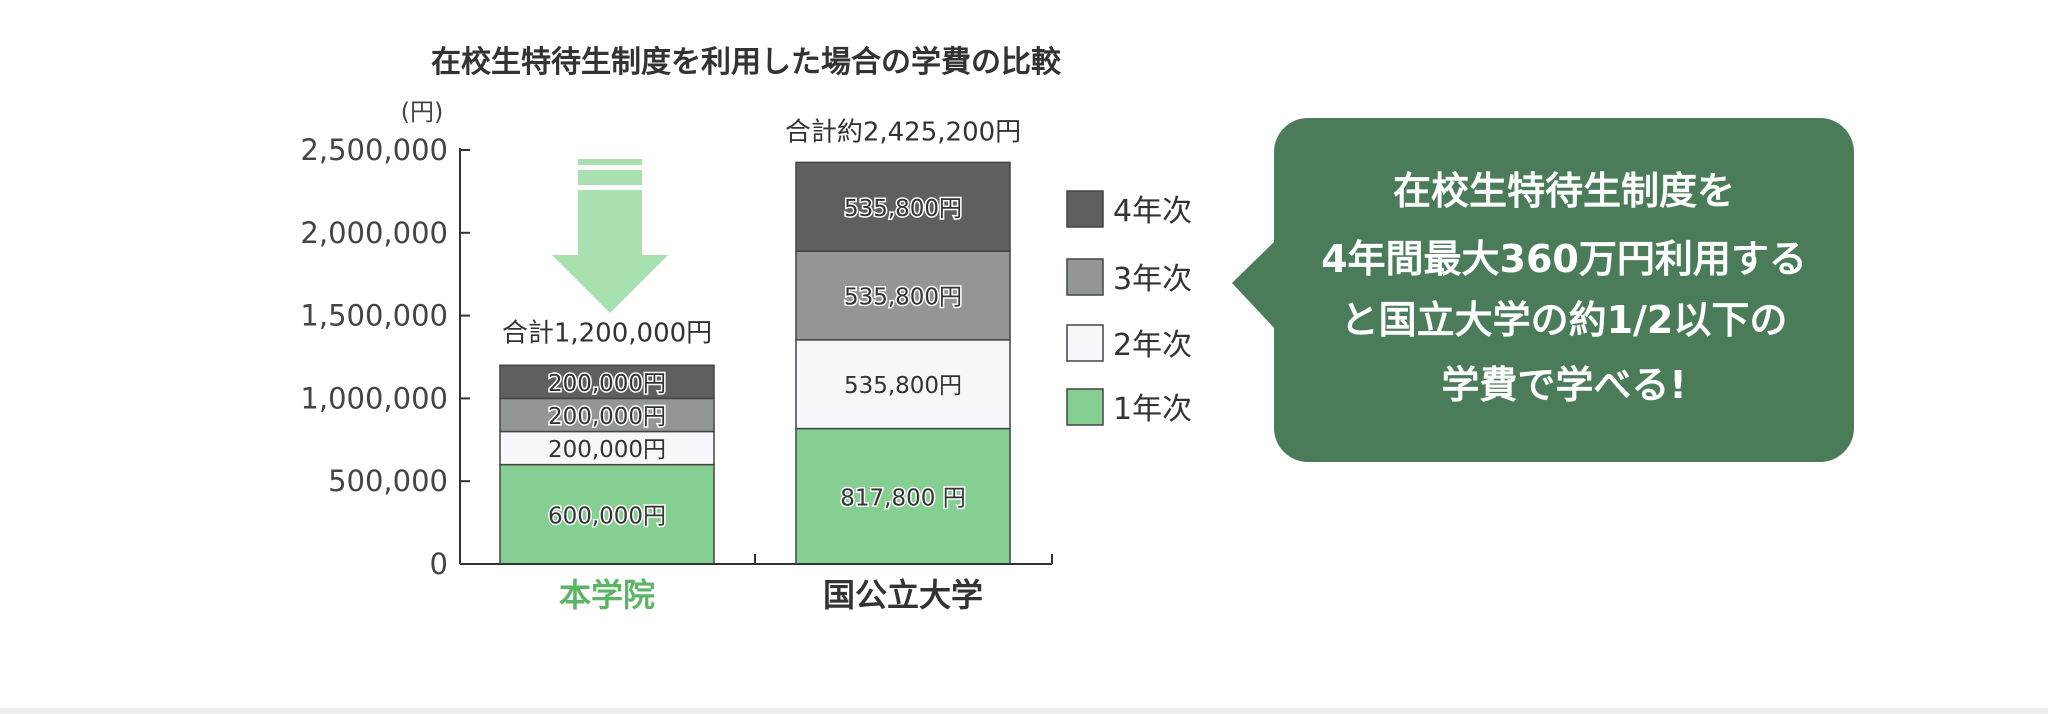  I want to click on callout-text-line: 学費で学べる!, so click(1563, 385).